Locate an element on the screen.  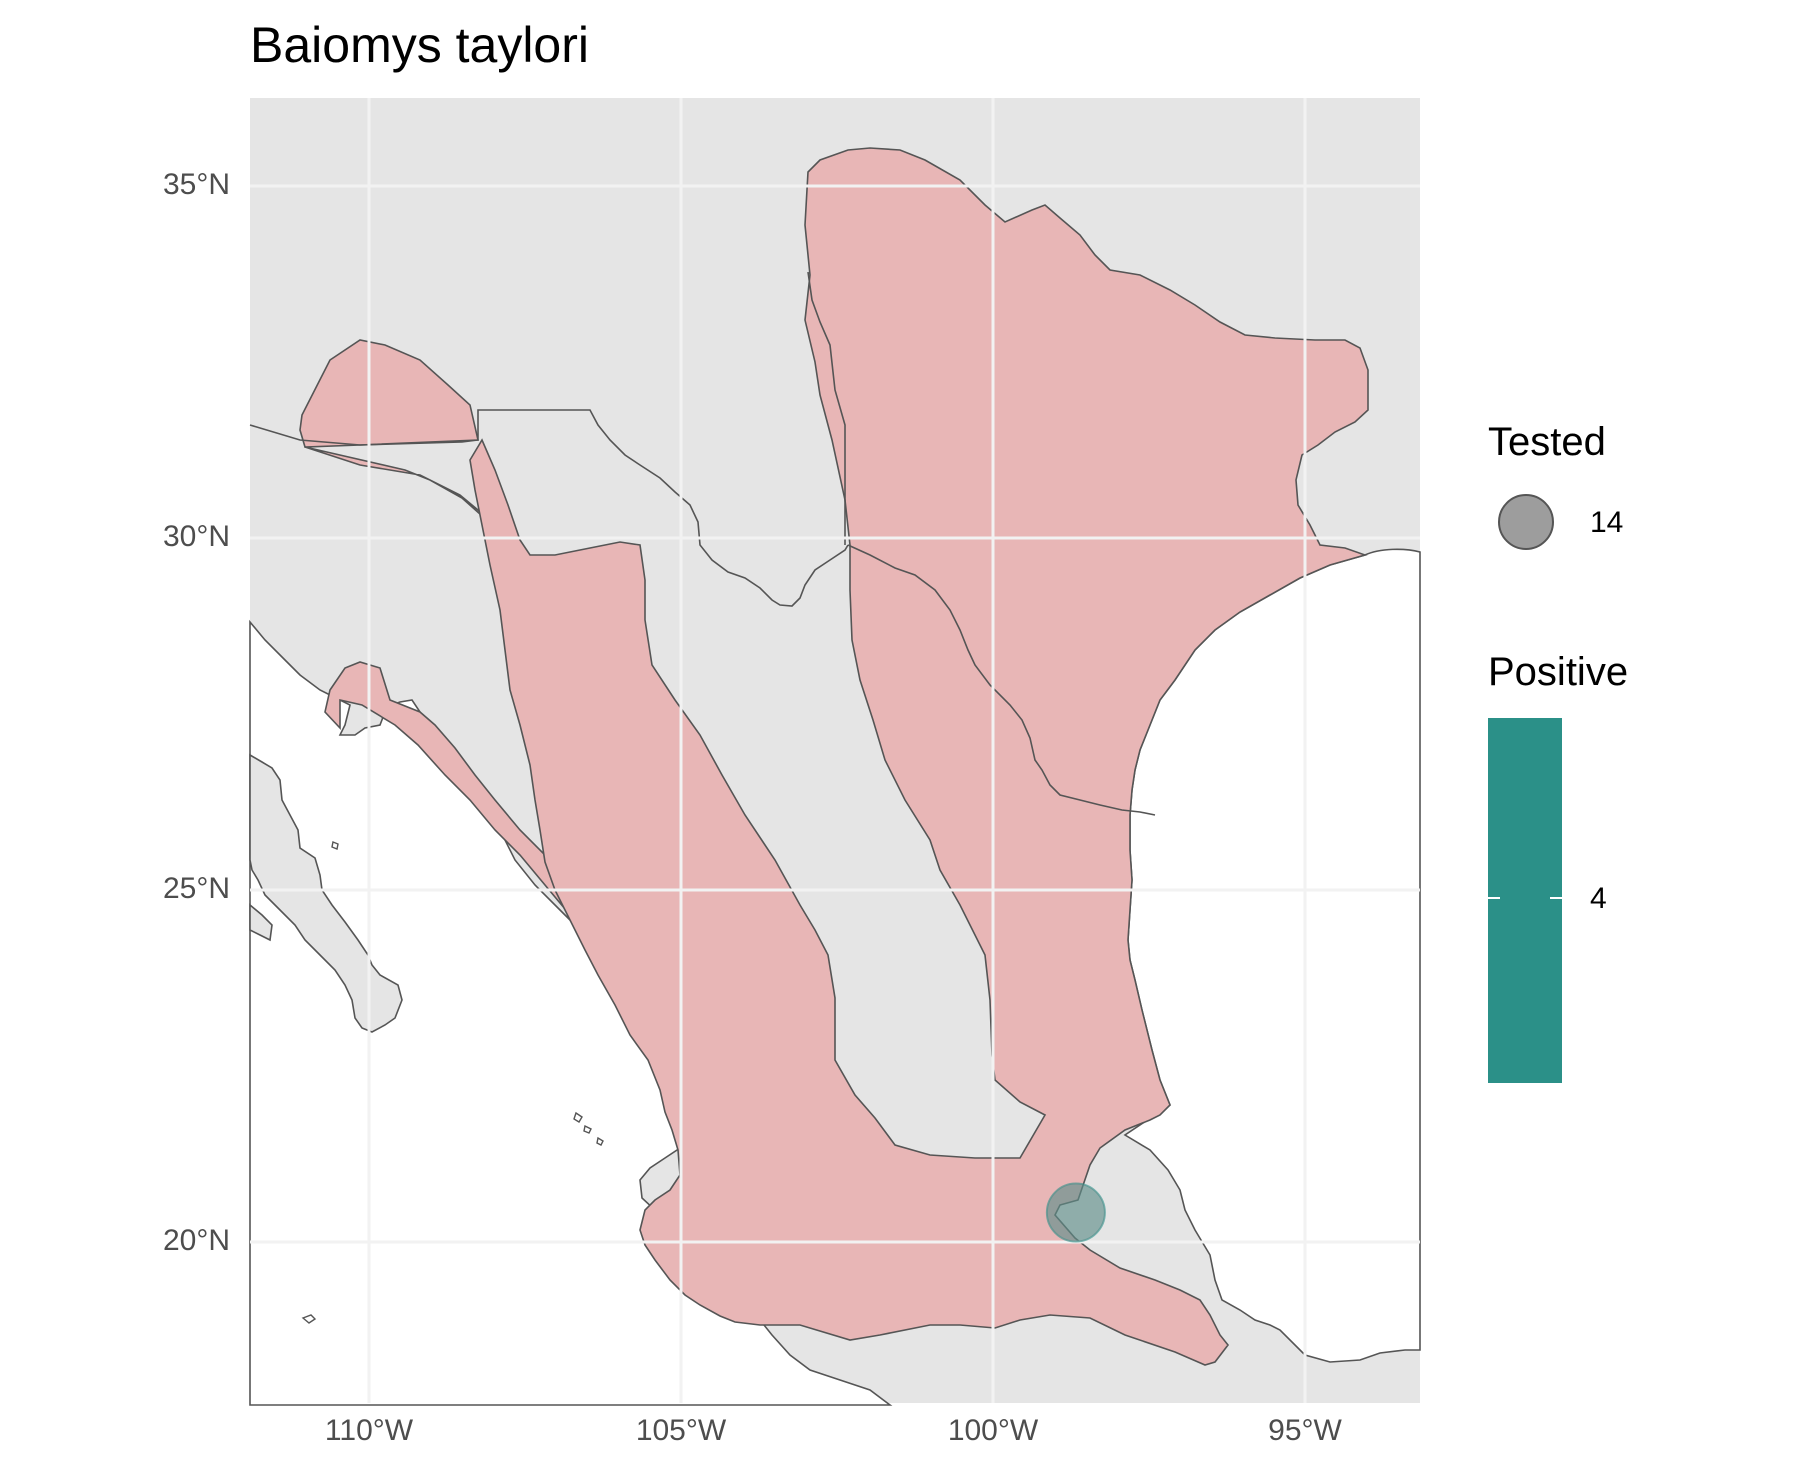
baja-southern-tip is located at coordinates (261, 922).